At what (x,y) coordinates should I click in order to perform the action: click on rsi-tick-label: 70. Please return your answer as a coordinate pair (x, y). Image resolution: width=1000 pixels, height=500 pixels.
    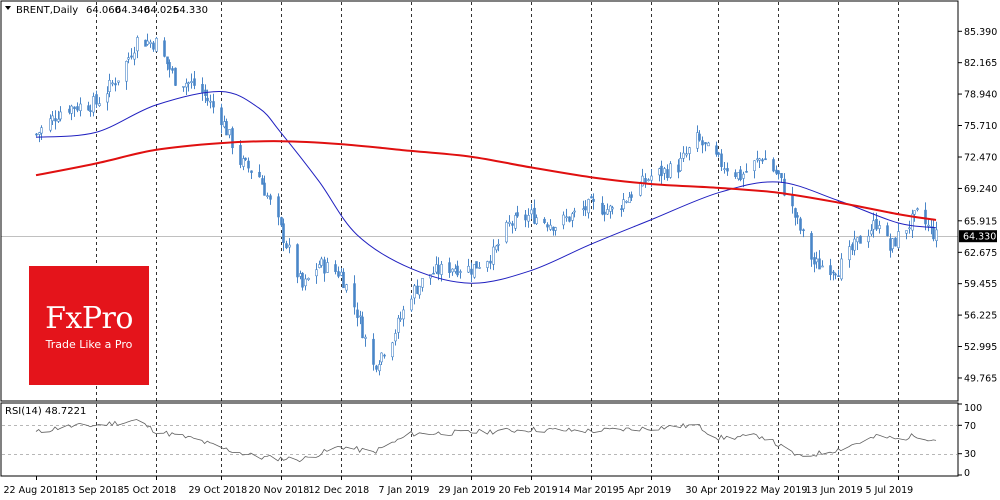
    Looking at the image, I should click on (970, 426).